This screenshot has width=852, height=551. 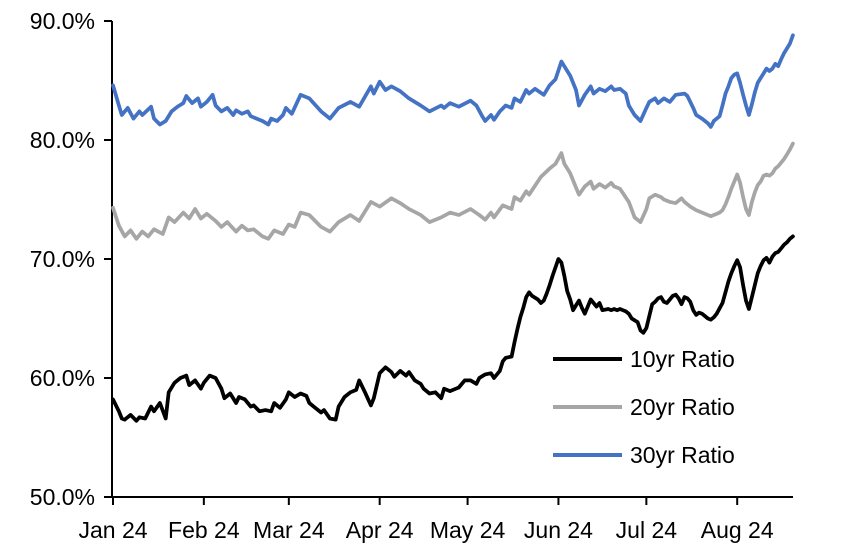 What do you see at coordinates (62, 140) in the screenshot?
I see `y-tick-label: 80.0%` at bounding box center [62, 140].